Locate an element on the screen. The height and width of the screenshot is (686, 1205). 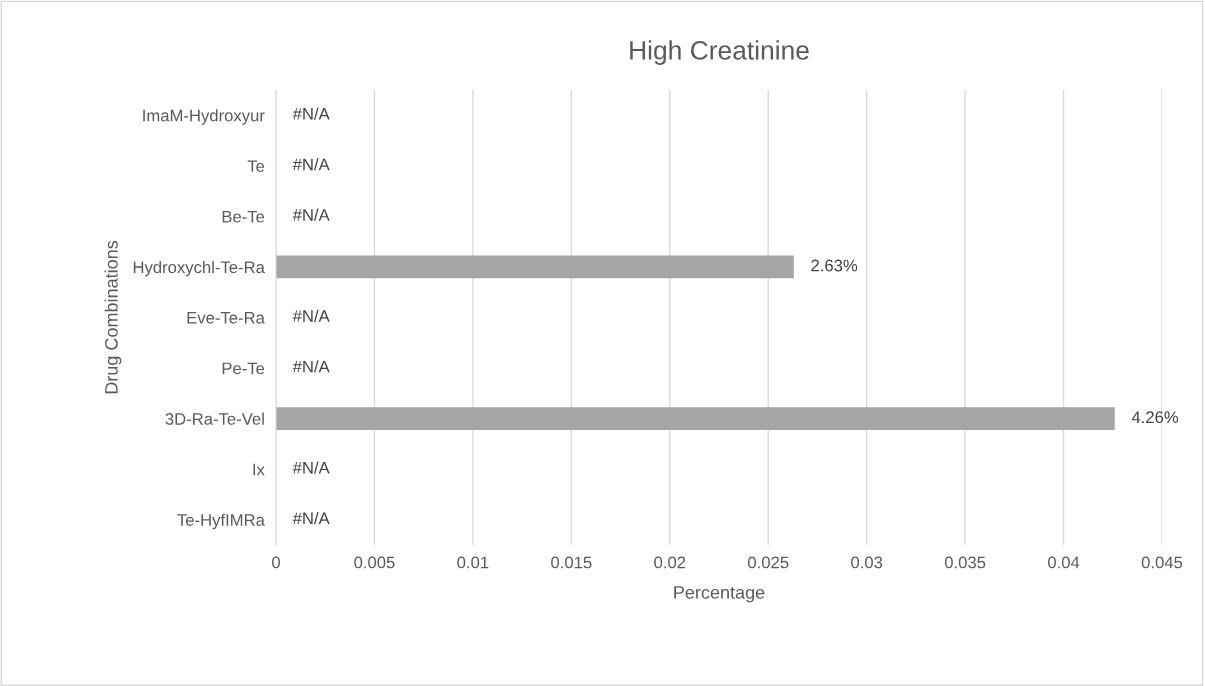
y-tick-label: Pe-Te is located at coordinates (243, 368).